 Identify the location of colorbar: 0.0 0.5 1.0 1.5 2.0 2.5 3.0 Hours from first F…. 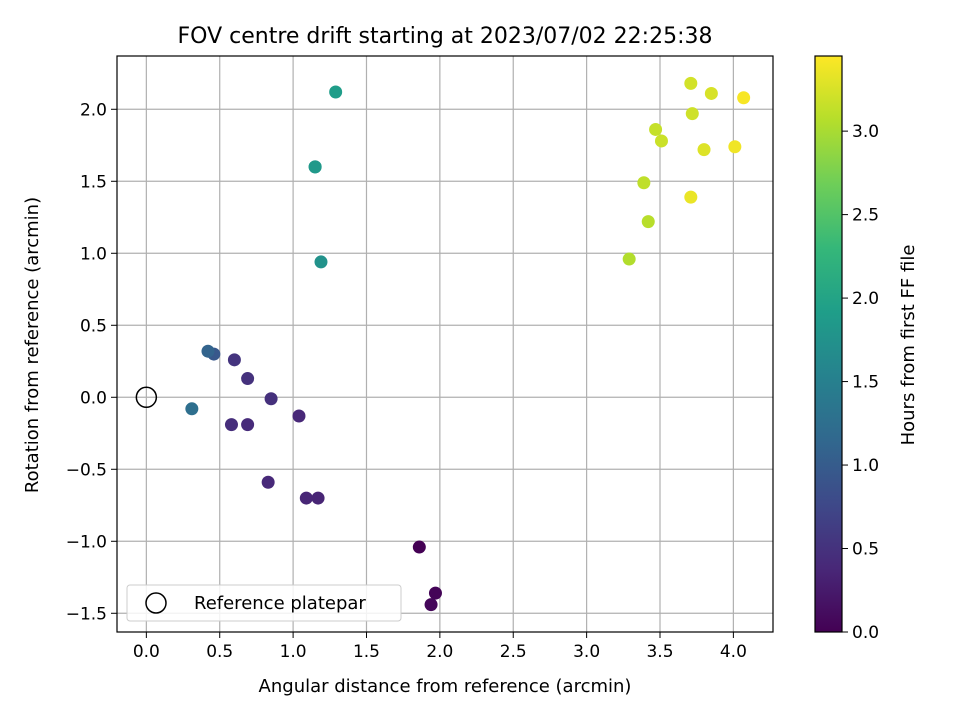
(866, 349).